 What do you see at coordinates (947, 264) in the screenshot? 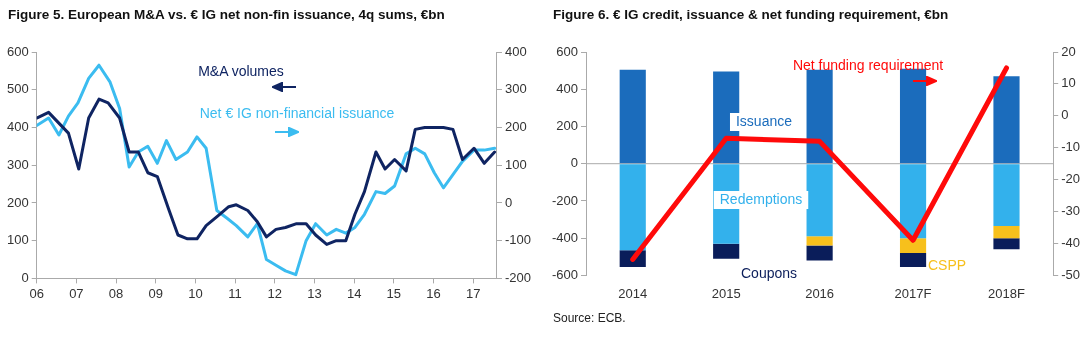
I see `series-label: CSPP` at bounding box center [947, 264].